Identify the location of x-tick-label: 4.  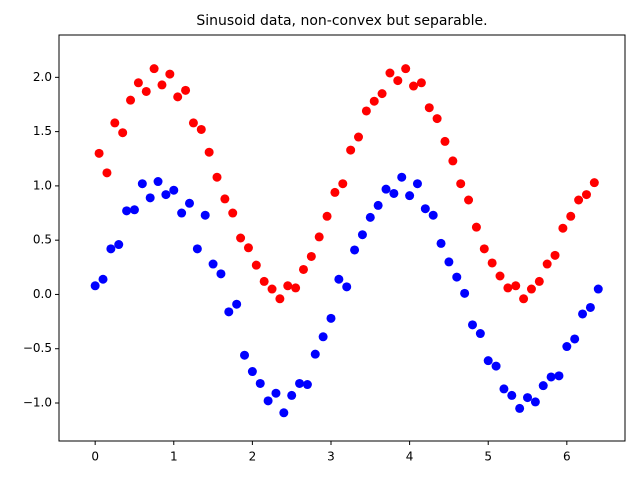
(410, 457).